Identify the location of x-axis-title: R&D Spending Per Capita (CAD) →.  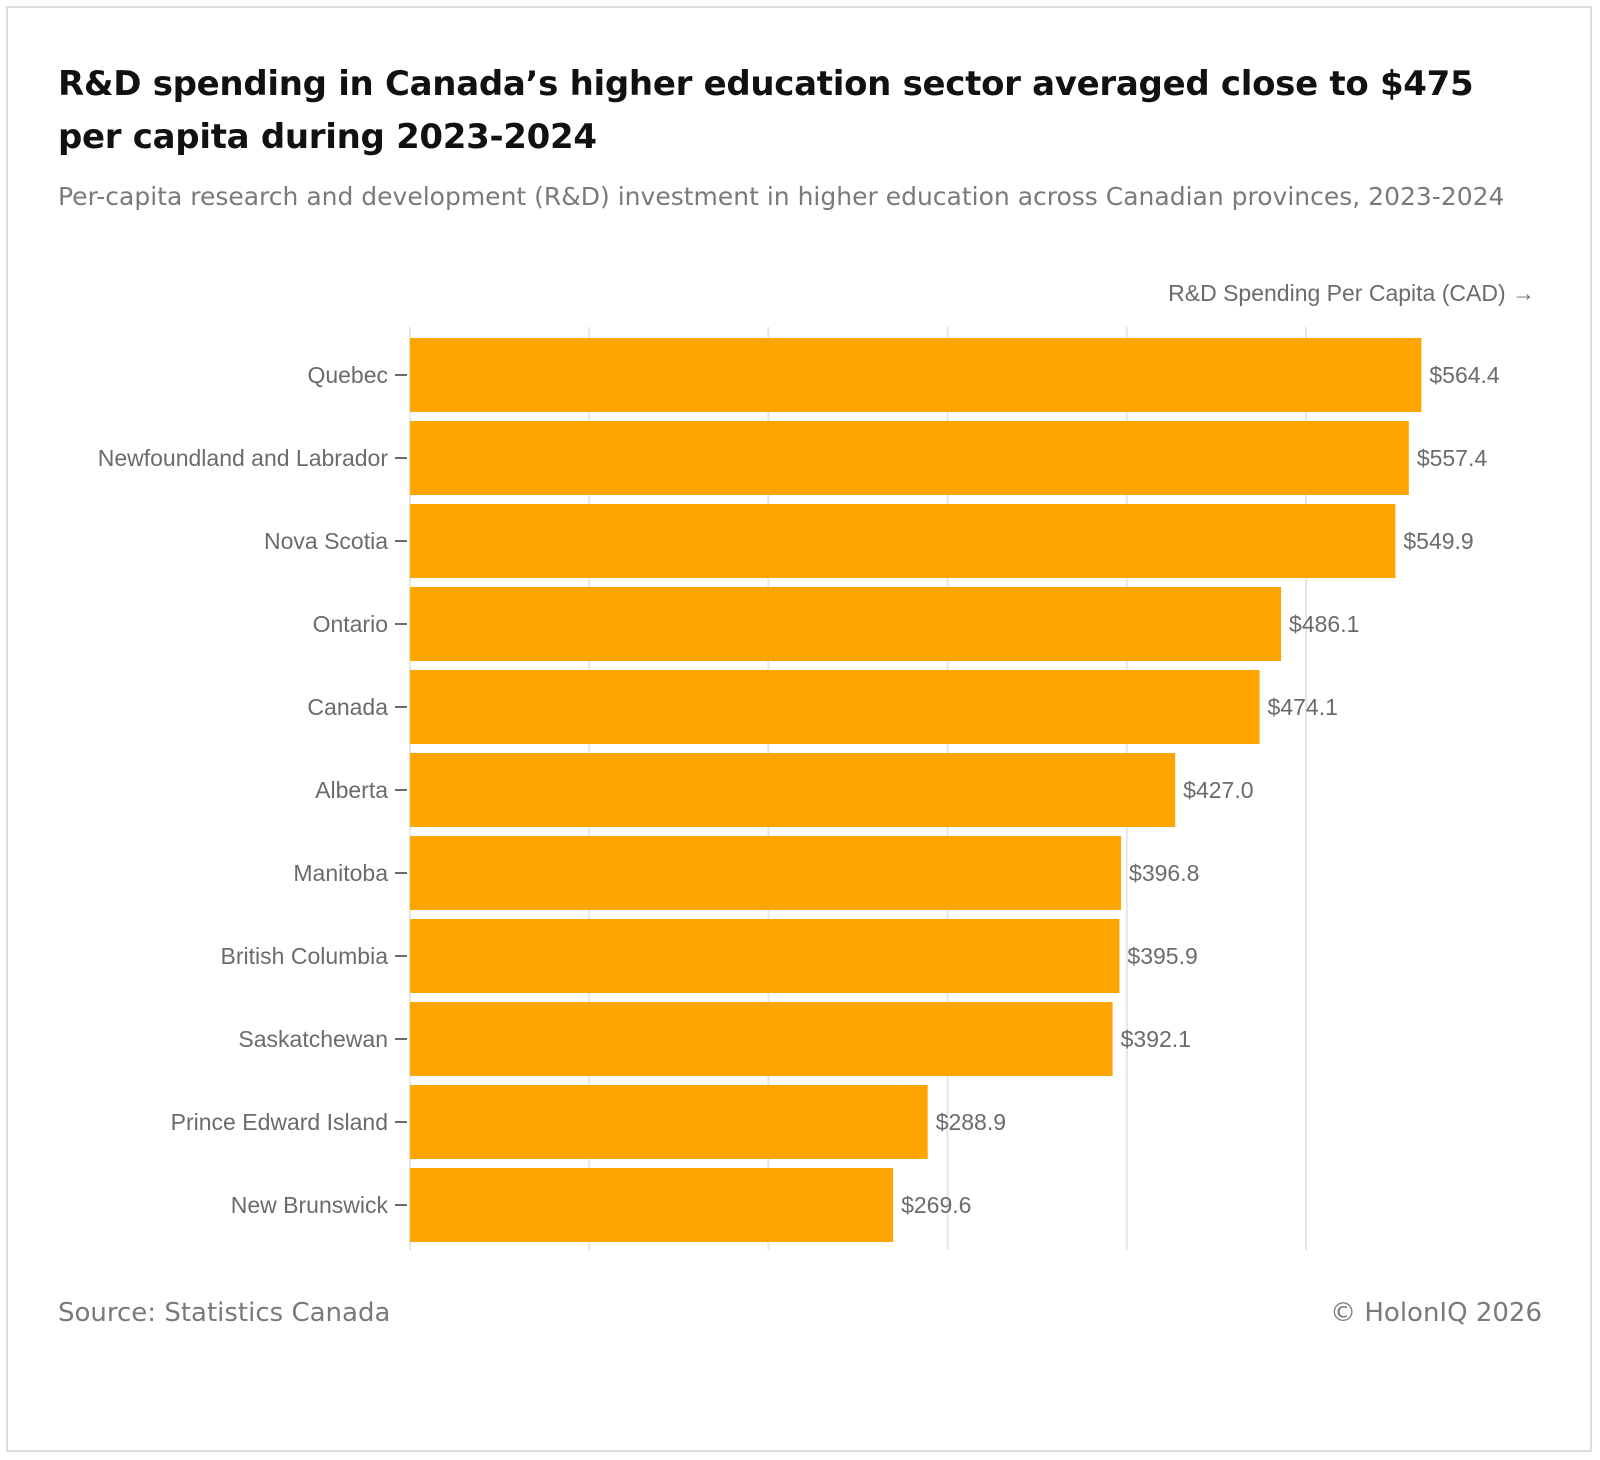
(1351, 293).